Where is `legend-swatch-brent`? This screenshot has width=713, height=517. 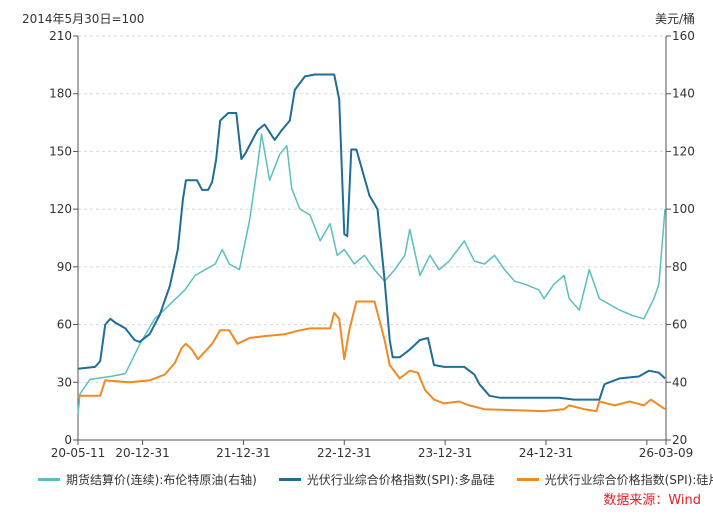 legend-swatch-brent is located at coordinates (49, 479).